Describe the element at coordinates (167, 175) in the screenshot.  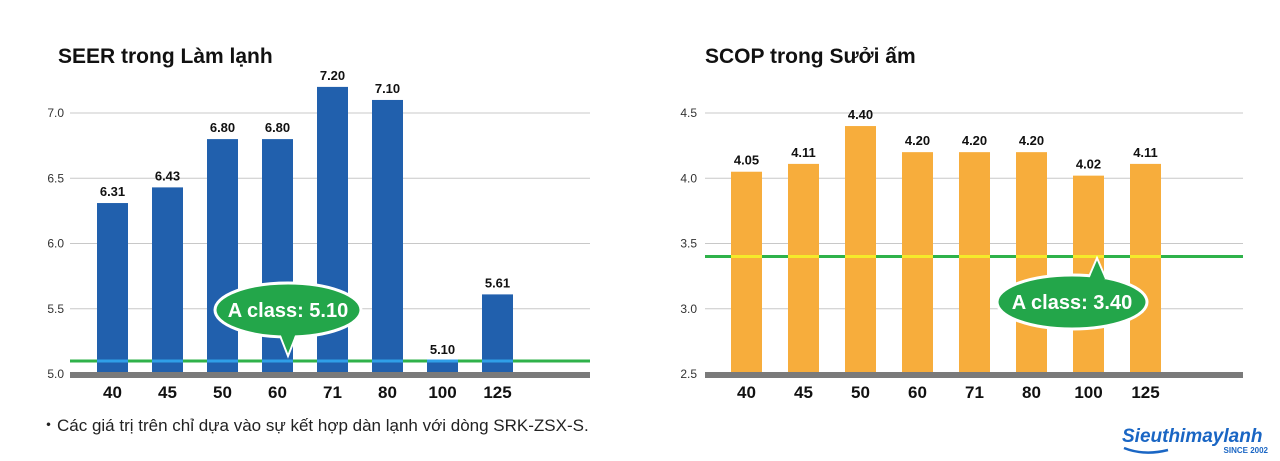
I see `data-label: 6.43` at that location.